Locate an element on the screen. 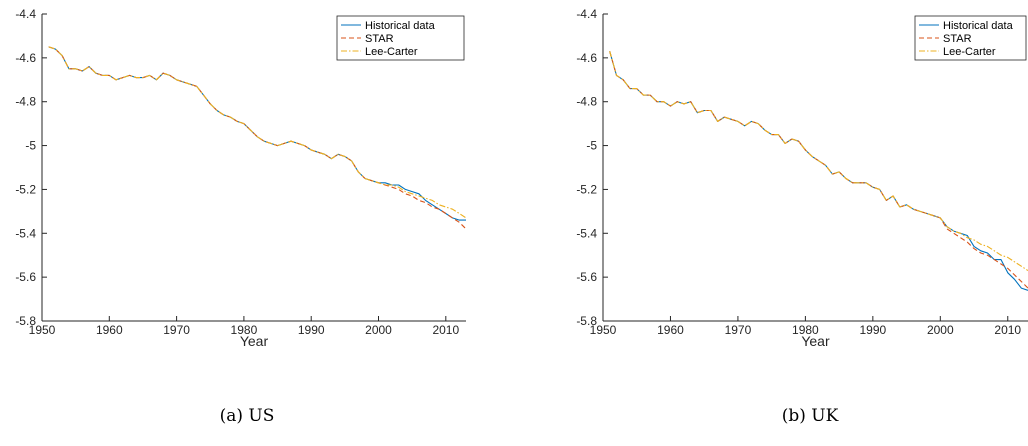 This screenshot has width=1028, height=446. figure-caption: (b) UK is located at coordinates (810, 416).